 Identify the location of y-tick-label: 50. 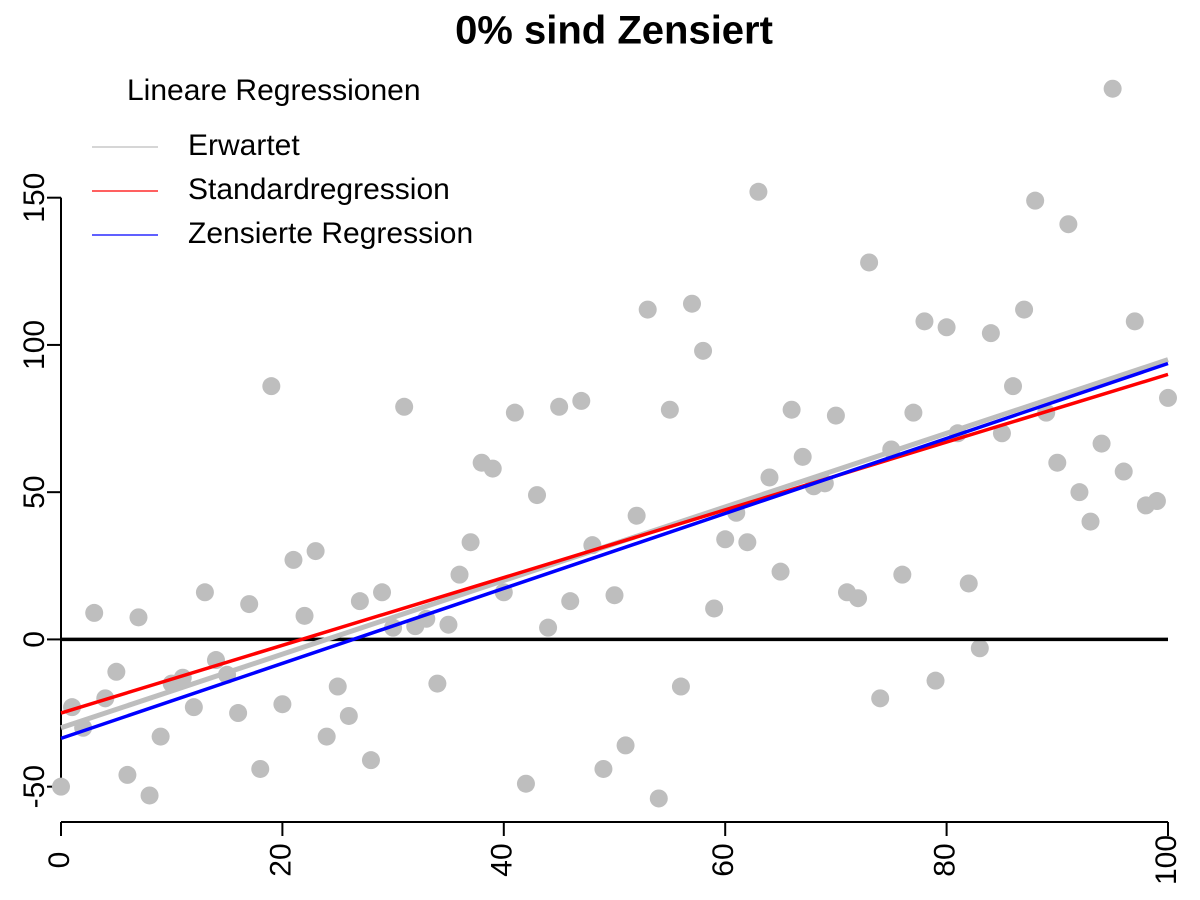
(34, 491).